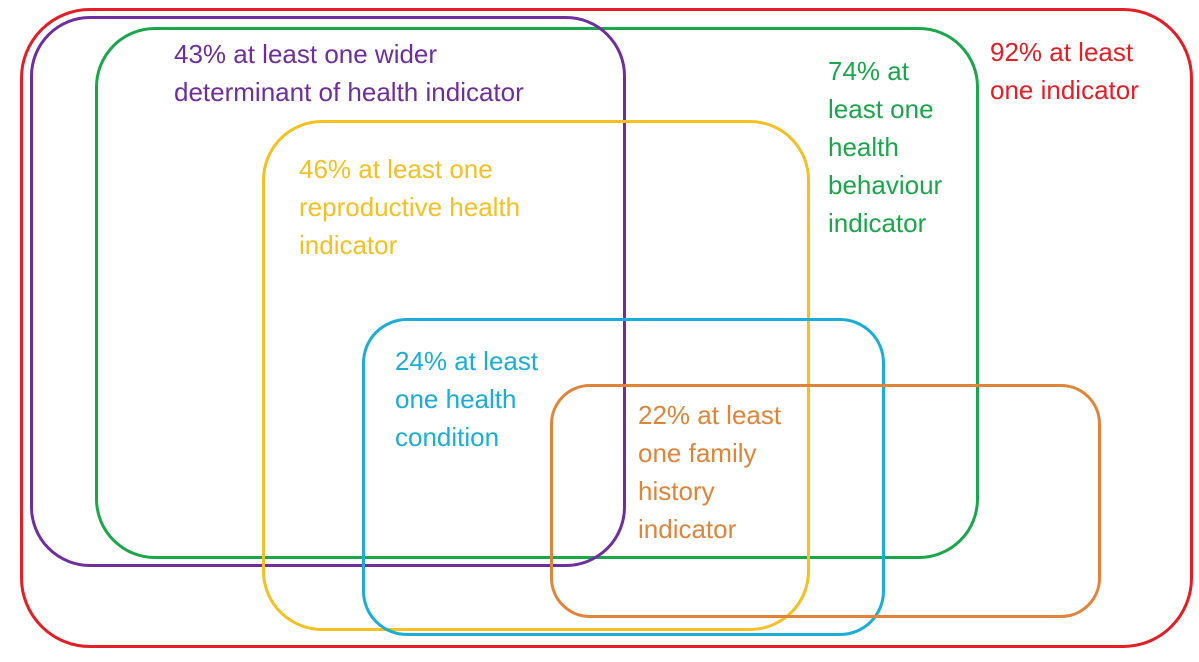  I want to click on label-line: 92% at least, so click(1062, 52).